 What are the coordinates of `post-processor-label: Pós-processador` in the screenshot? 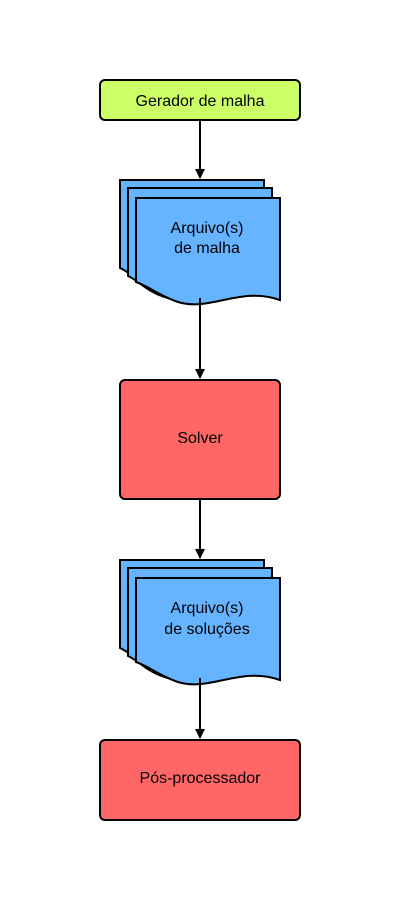 It's located at (201, 778).